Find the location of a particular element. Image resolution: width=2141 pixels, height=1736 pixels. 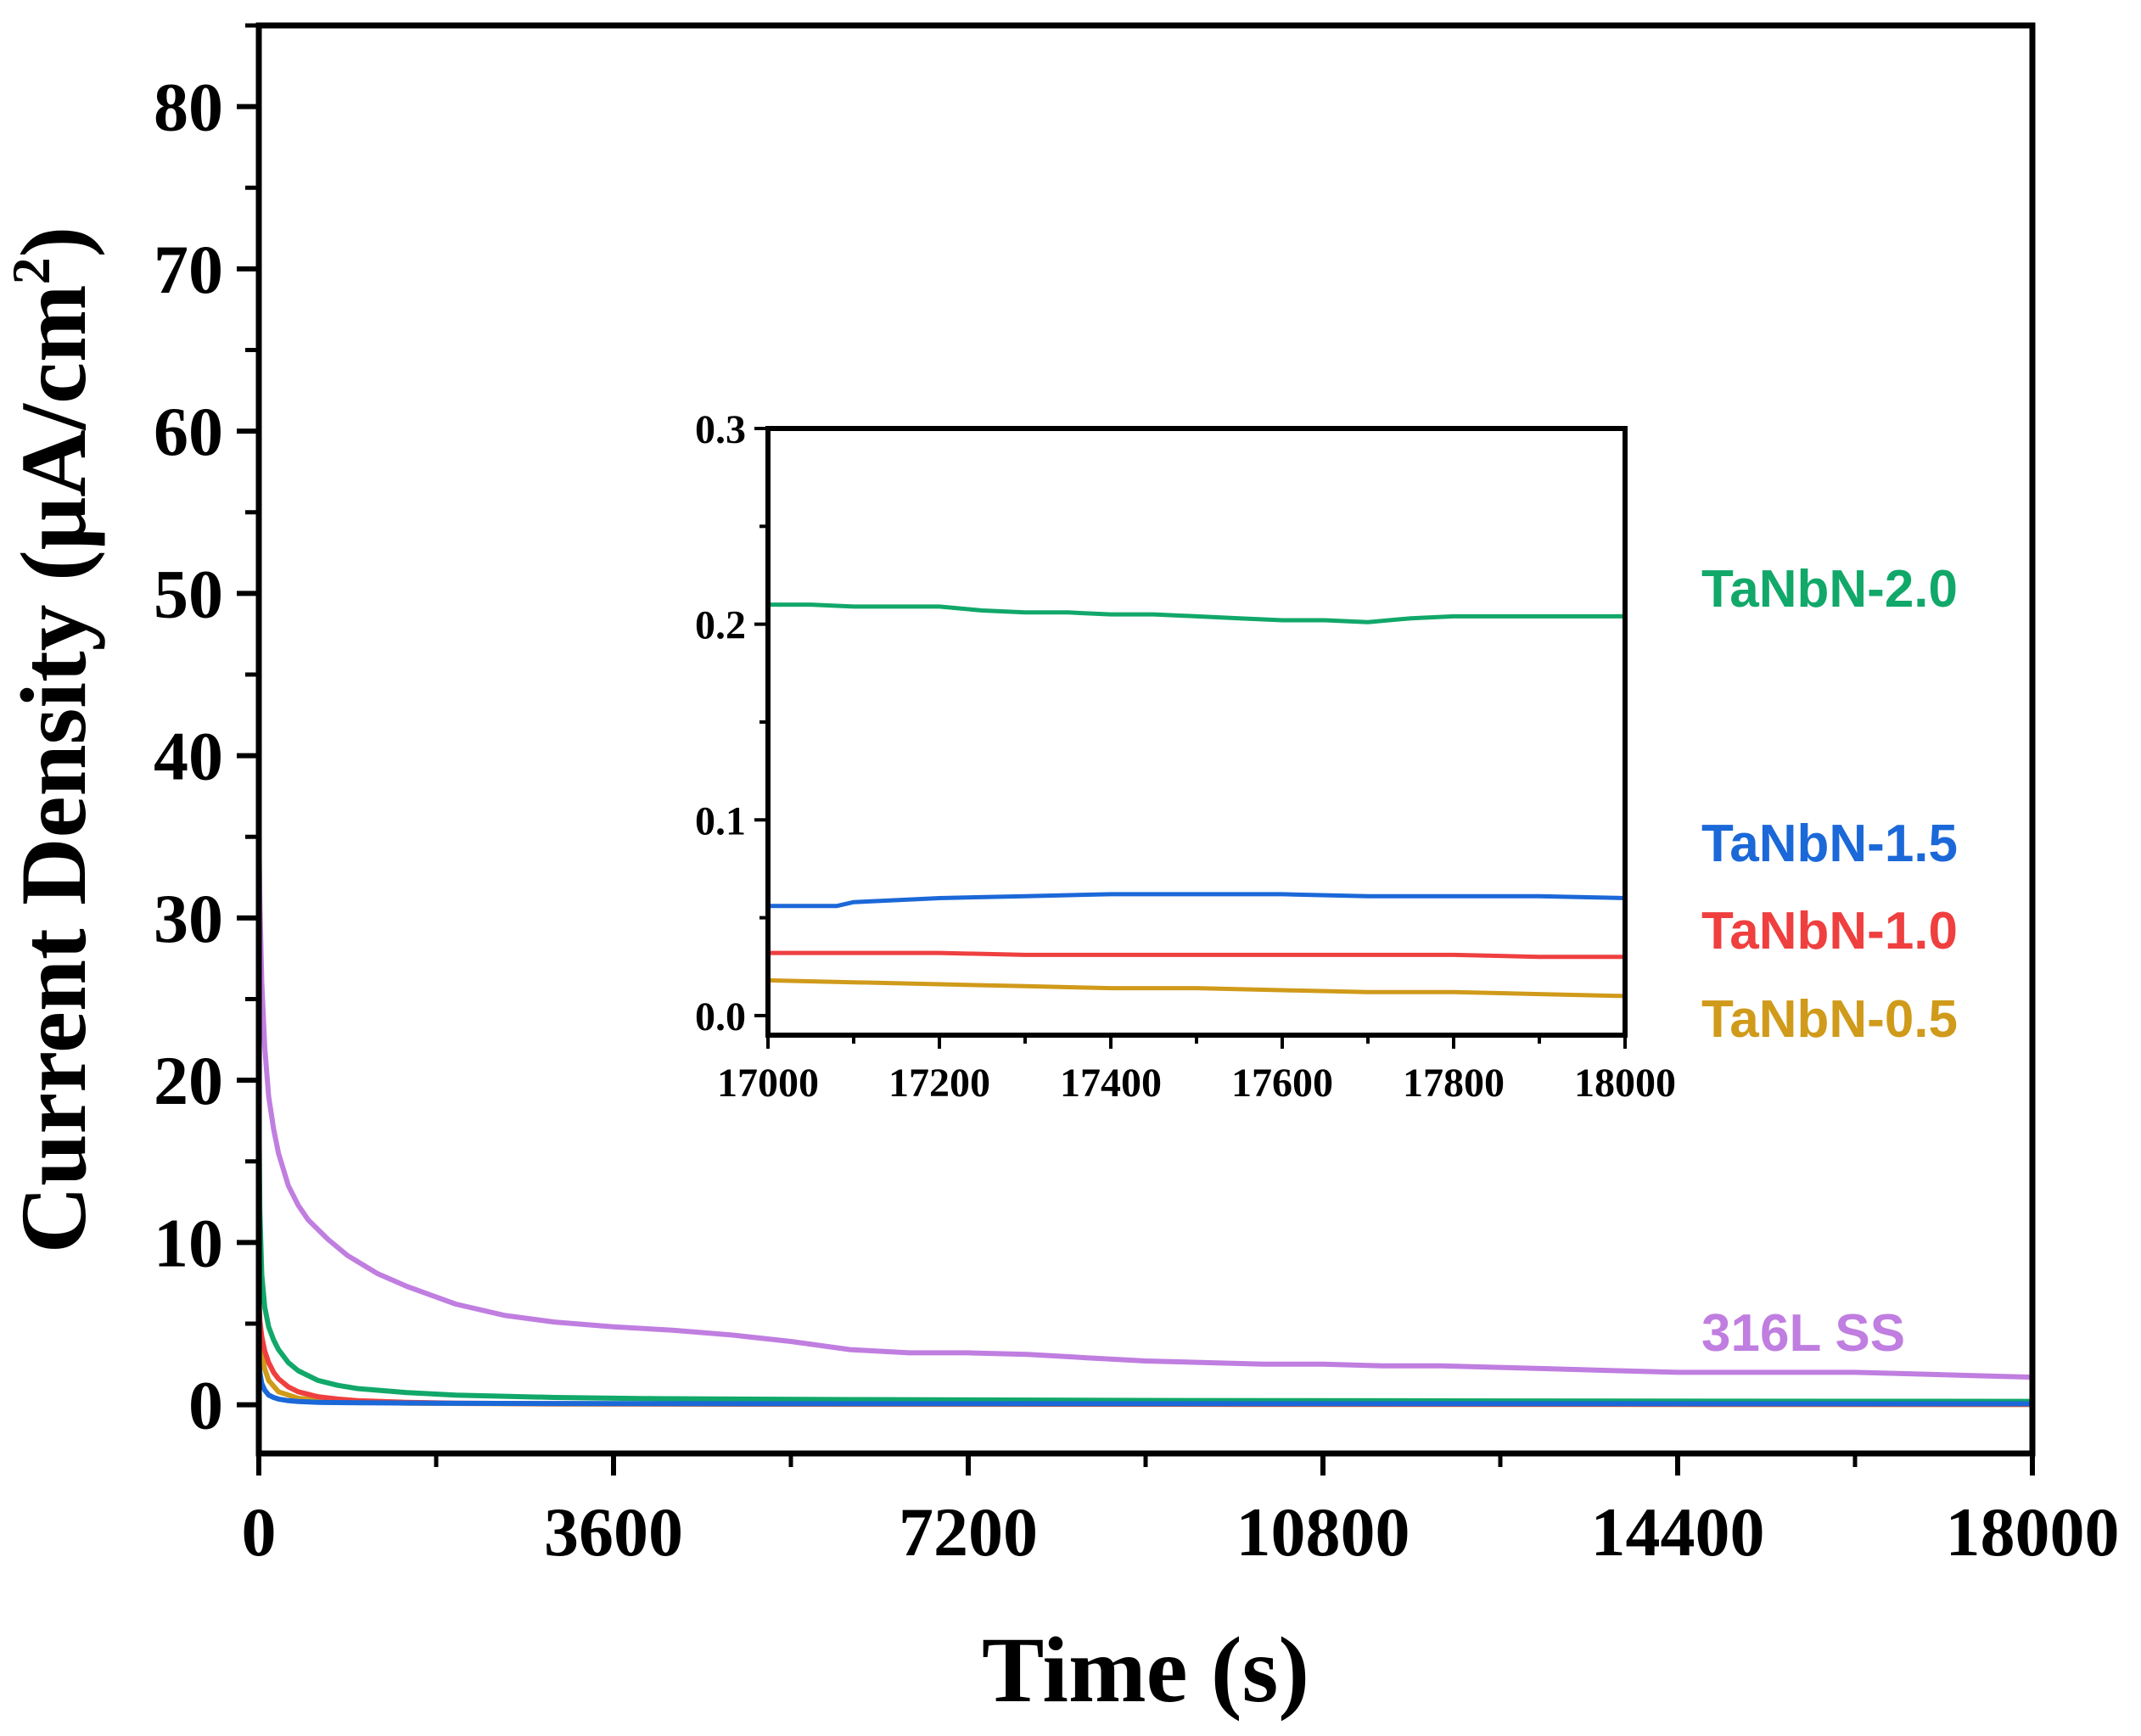

inset-y-tick-label-2: 0.2 is located at coordinates (720, 625).